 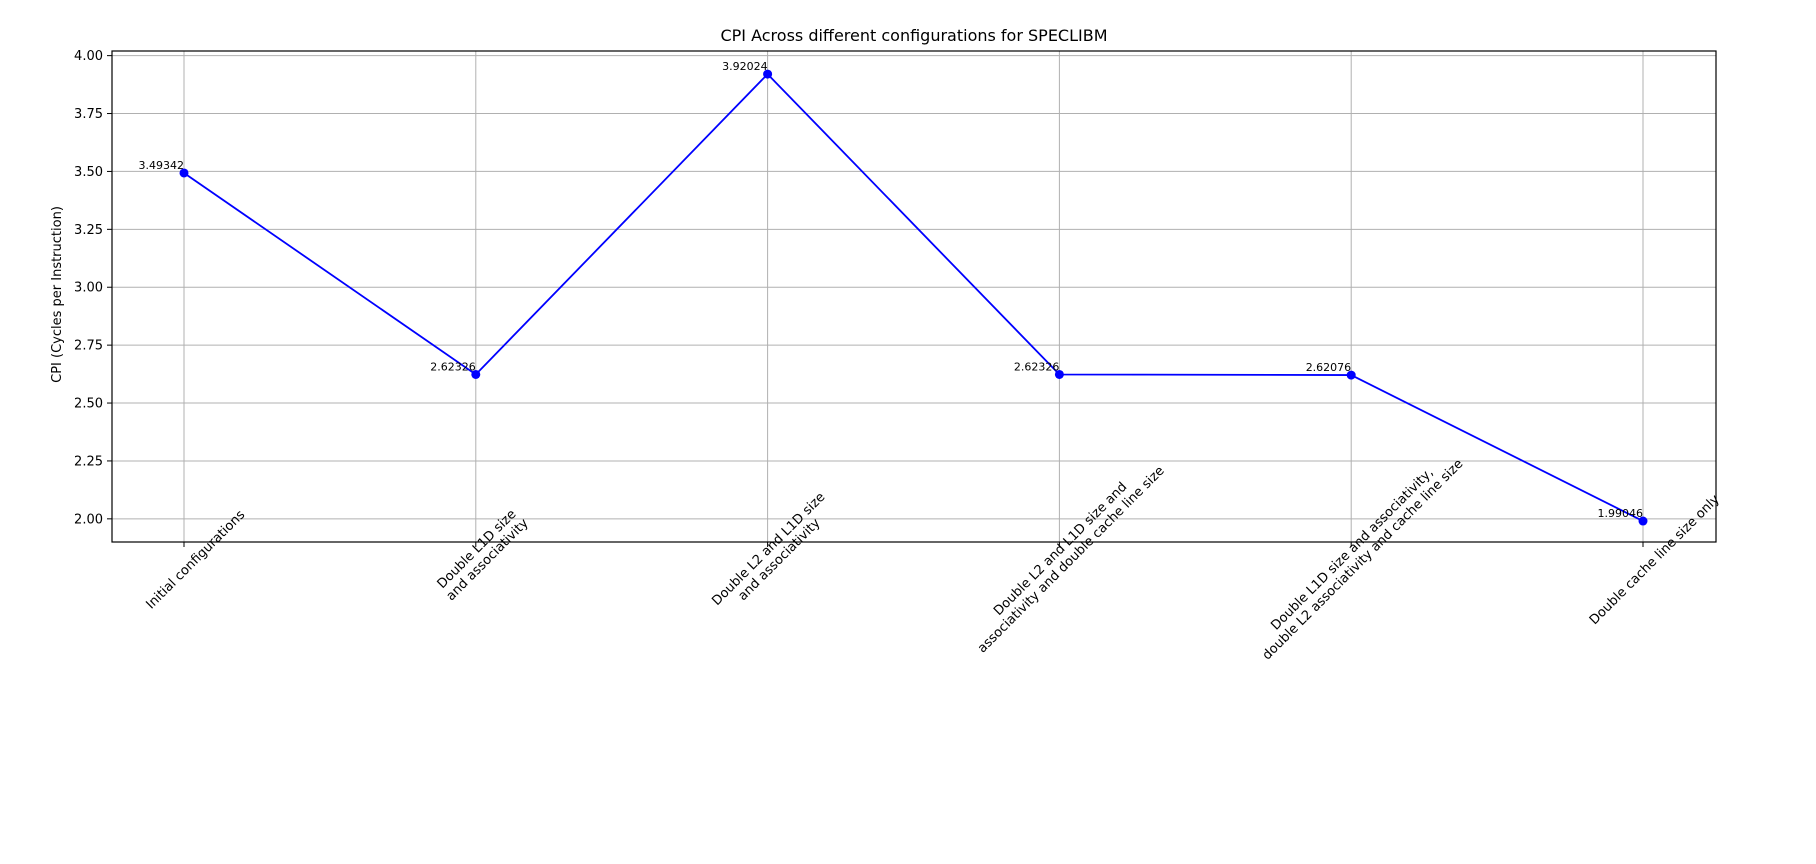 I want to click on y-axis-label: CPI (Cycles per Instruction), so click(x=57, y=294).